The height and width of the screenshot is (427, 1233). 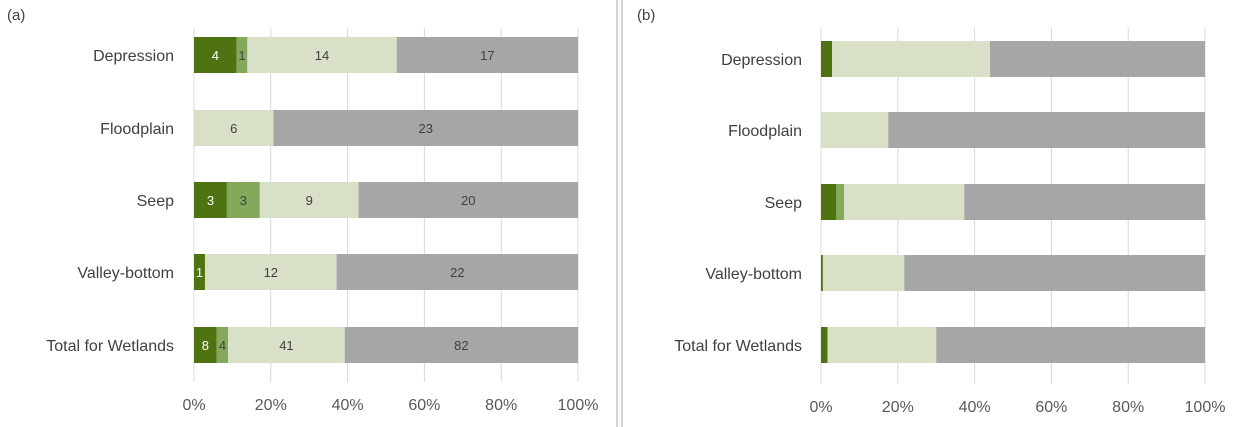 What do you see at coordinates (193, 405) in the screenshot?
I see `x-tick-label-a-0: 0%` at bounding box center [193, 405].